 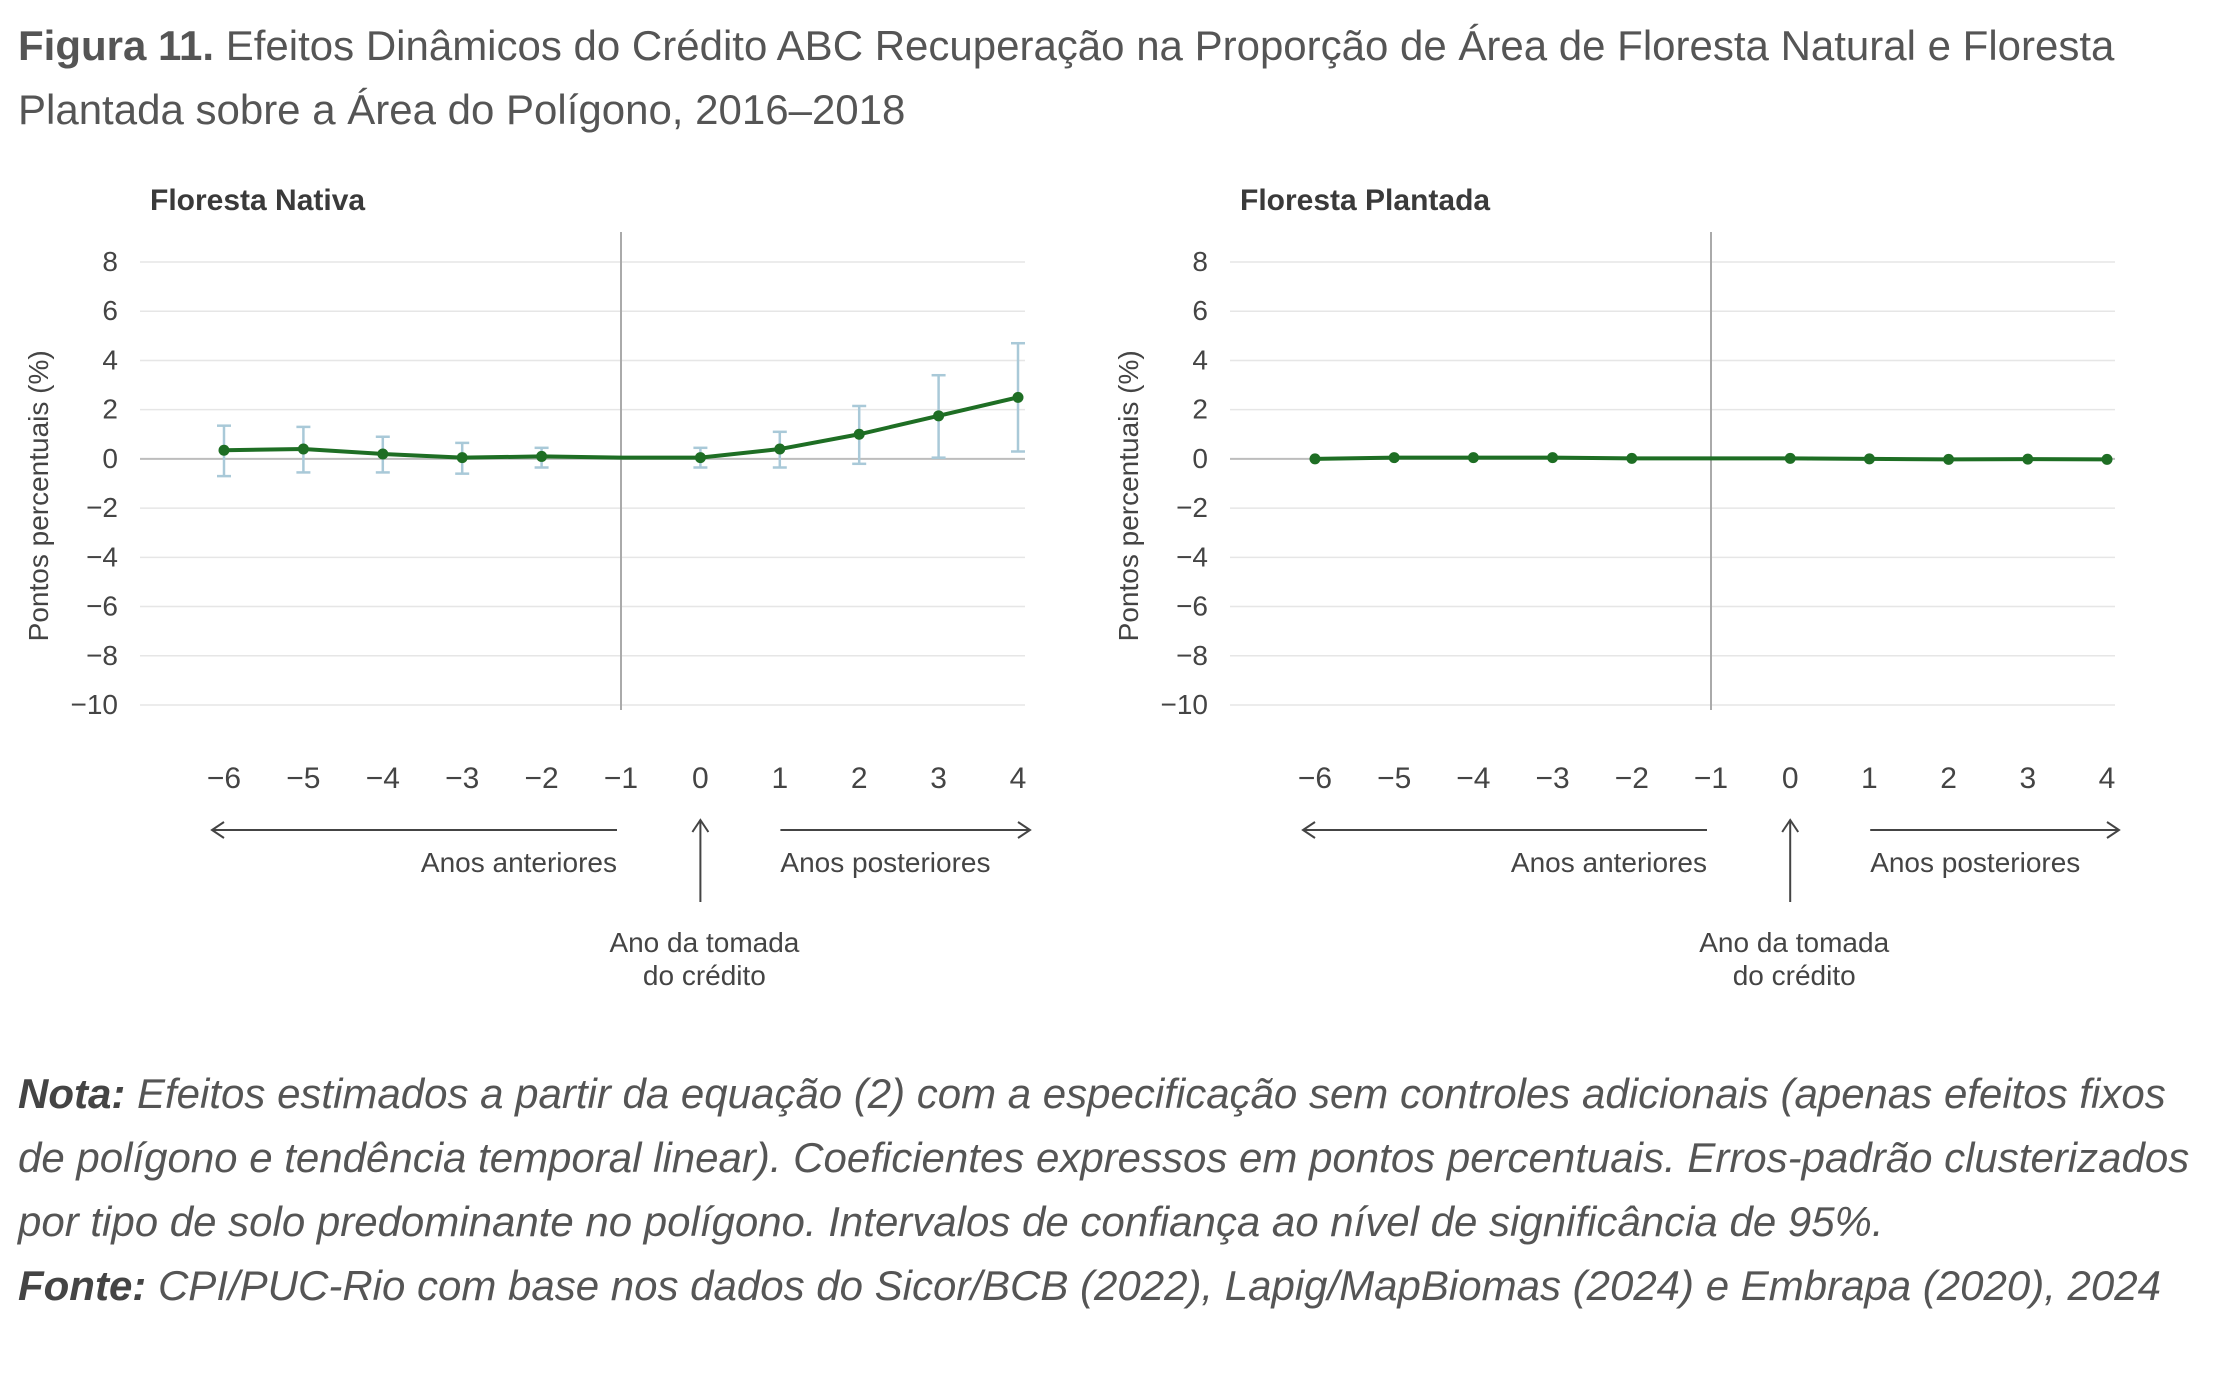 What do you see at coordinates (621, 778) in the screenshot?
I see `p1-x-tick-label: −1` at bounding box center [621, 778].